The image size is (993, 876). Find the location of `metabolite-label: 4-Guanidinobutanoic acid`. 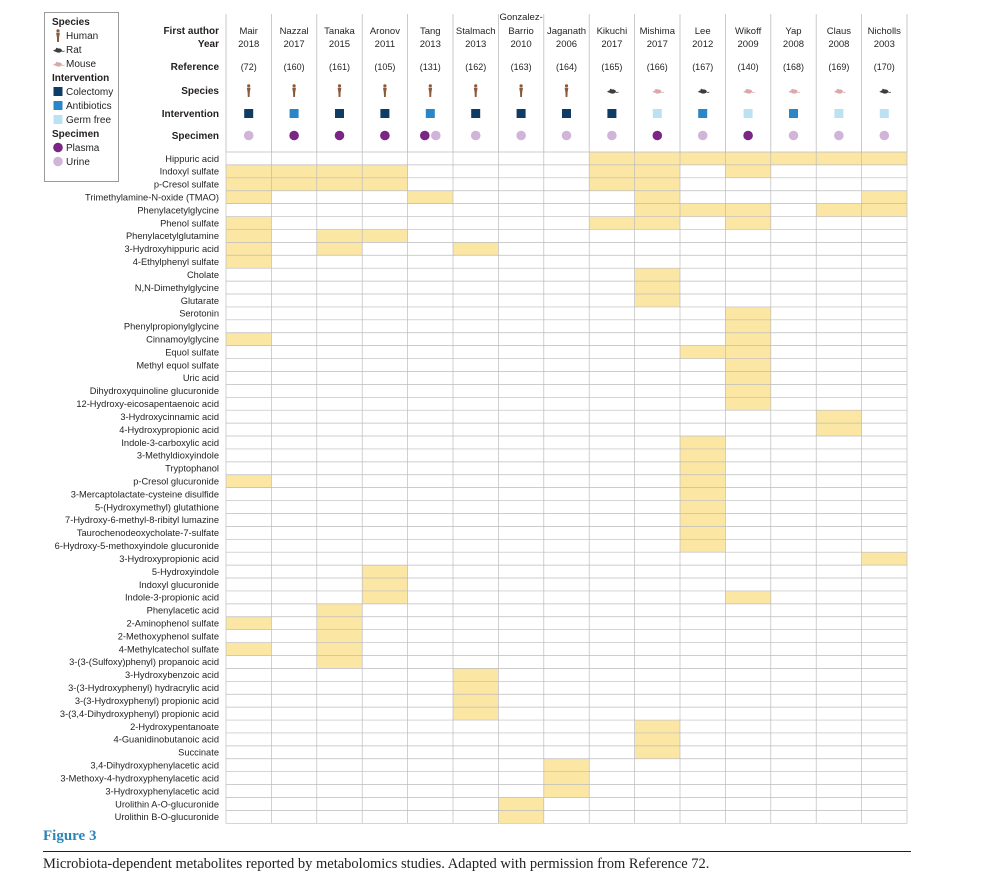

metabolite-label: 4-Guanidinobutanoic acid is located at coordinates (166, 740).